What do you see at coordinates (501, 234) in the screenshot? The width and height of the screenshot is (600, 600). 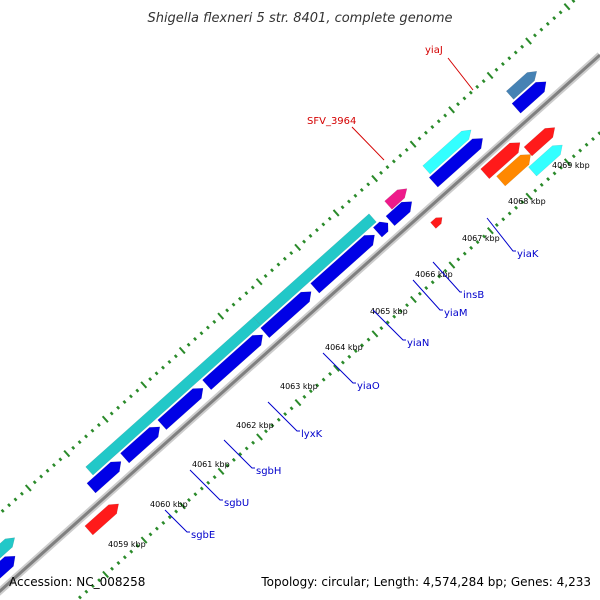 I see `callout-yiaK` at bounding box center [501, 234].